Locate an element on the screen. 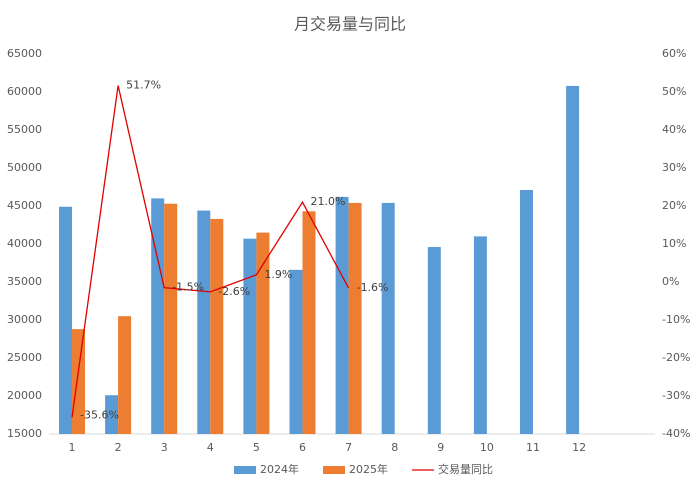 Image resolution: width=700 pixels, height=493 pixels. x-tick-label: 8 is located at coordinates (394, 447).